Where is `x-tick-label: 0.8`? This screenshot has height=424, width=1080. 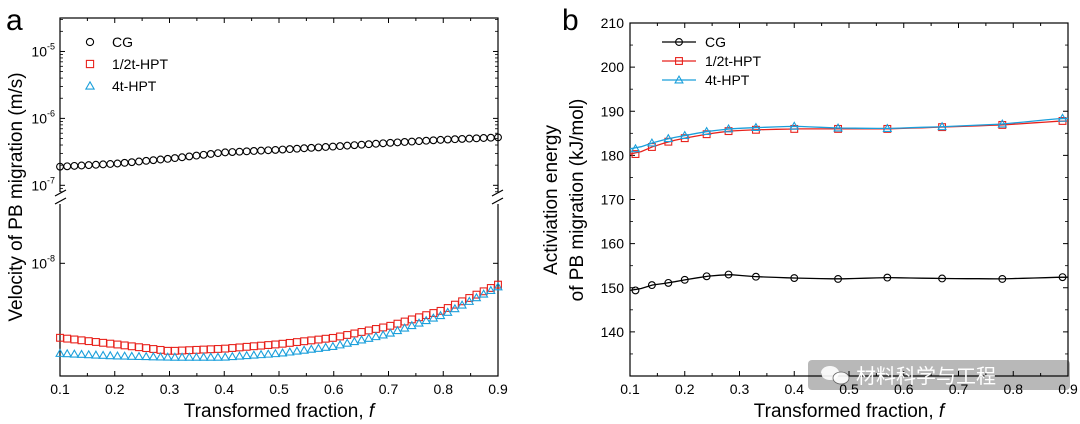 x-tick-label: 0.8 is located at coordinates (1014, 389).